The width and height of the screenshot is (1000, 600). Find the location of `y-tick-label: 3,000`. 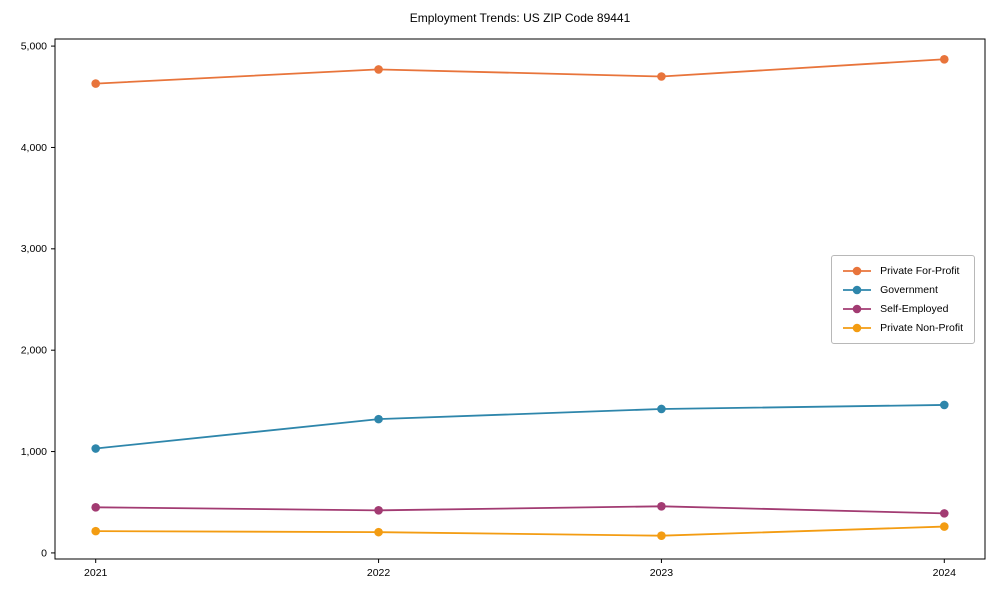

y-tick-label: 3,000 is located at coordinates (34, 249).